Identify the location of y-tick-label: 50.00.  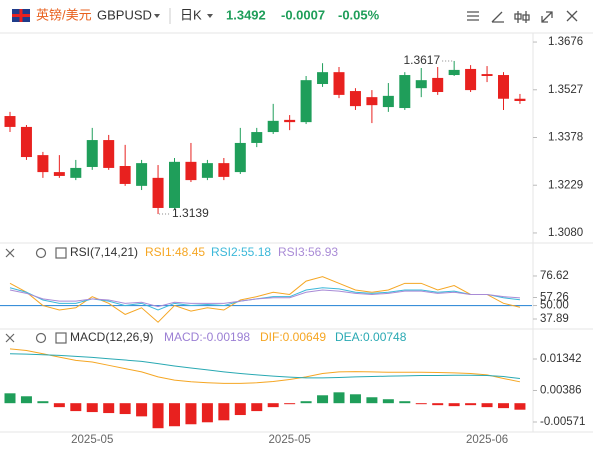
(554, 306).